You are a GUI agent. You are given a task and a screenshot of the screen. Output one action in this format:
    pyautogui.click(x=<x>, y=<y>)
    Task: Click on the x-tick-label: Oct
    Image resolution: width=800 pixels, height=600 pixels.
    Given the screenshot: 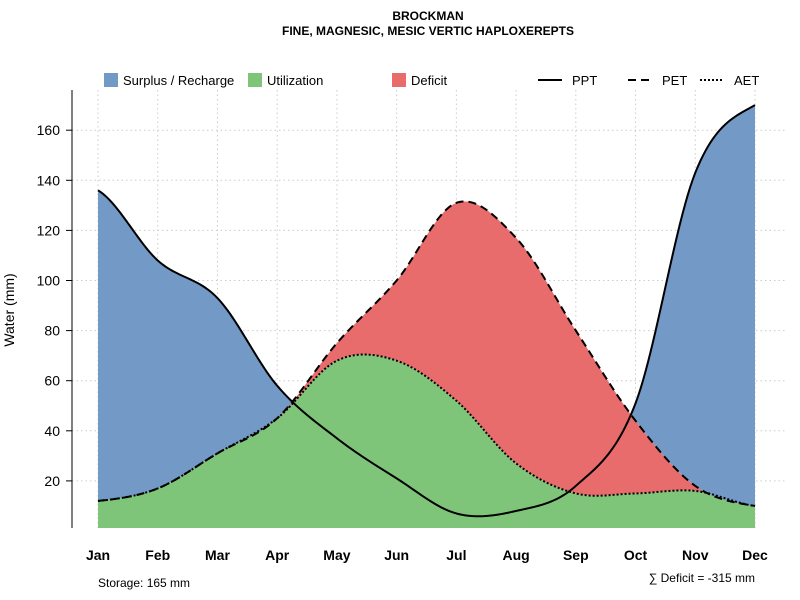 What is the action you would take?
    pyautogui.click(x=636, y=555)
    